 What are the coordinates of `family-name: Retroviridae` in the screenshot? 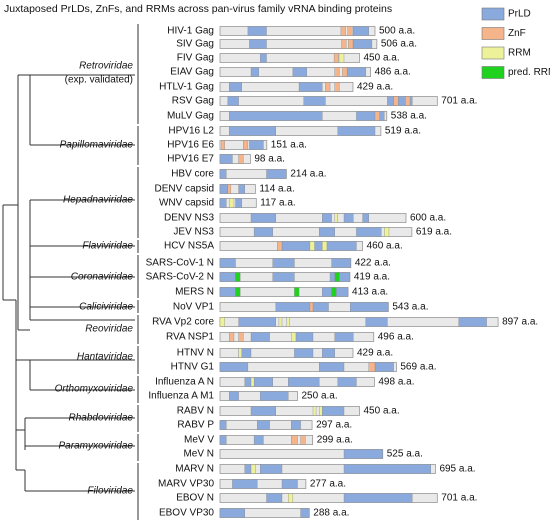 It's located at (106, 66).